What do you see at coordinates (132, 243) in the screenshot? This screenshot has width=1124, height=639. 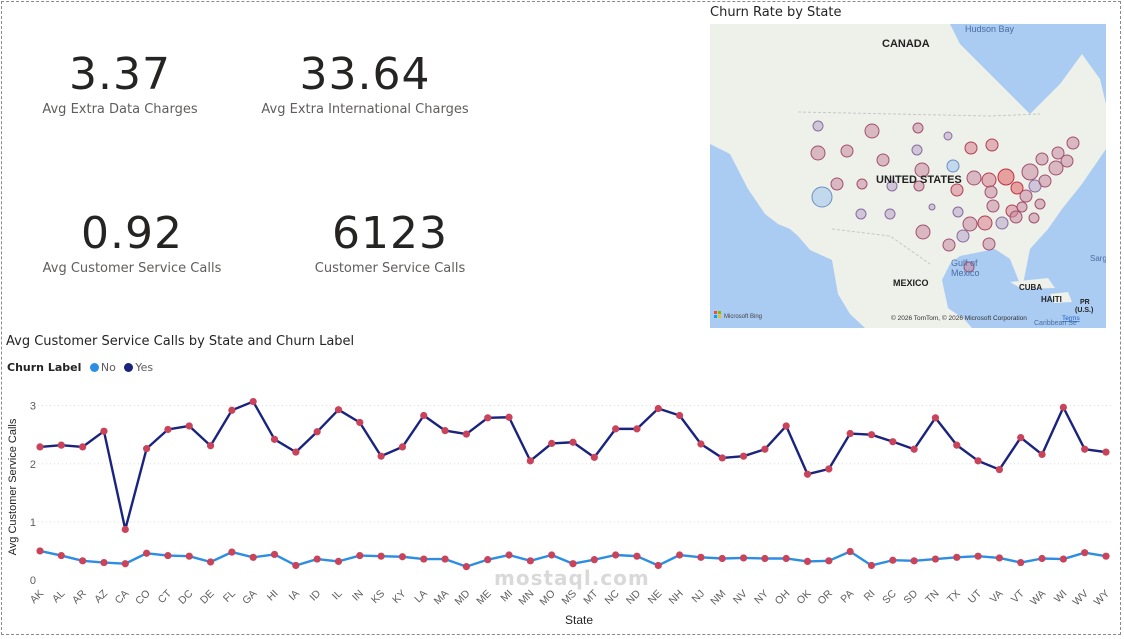 I see `kpi-card-avg-service-calls: 0.92 Avg Customer Service Calls` at bounding box center [132, 243].